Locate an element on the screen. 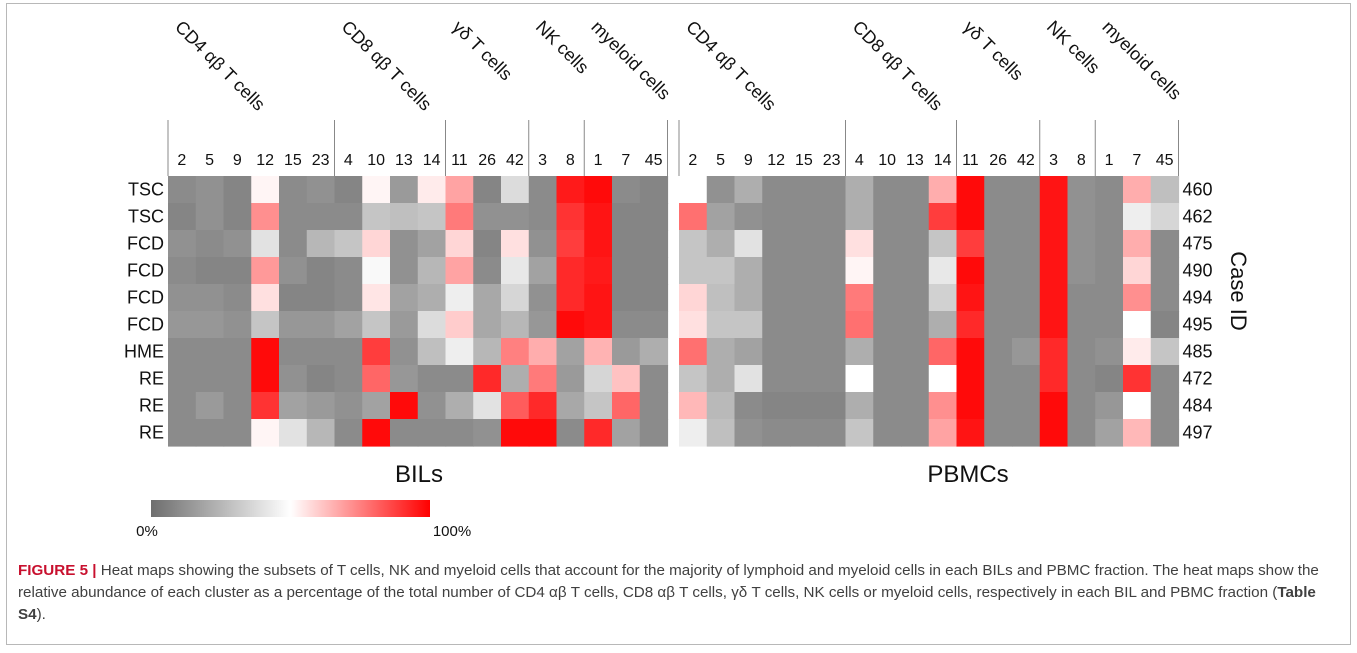 The image size is (1357, 653). group-label: γδ T cells is located at coordinates (994, 51).